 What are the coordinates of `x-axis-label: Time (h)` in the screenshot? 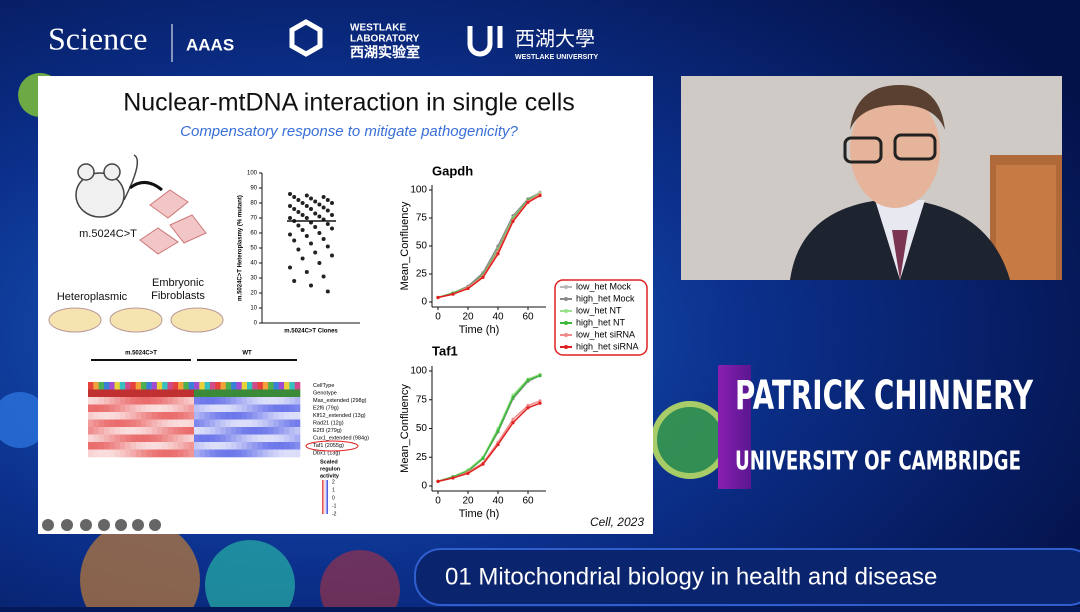 It's located at (479, 330).